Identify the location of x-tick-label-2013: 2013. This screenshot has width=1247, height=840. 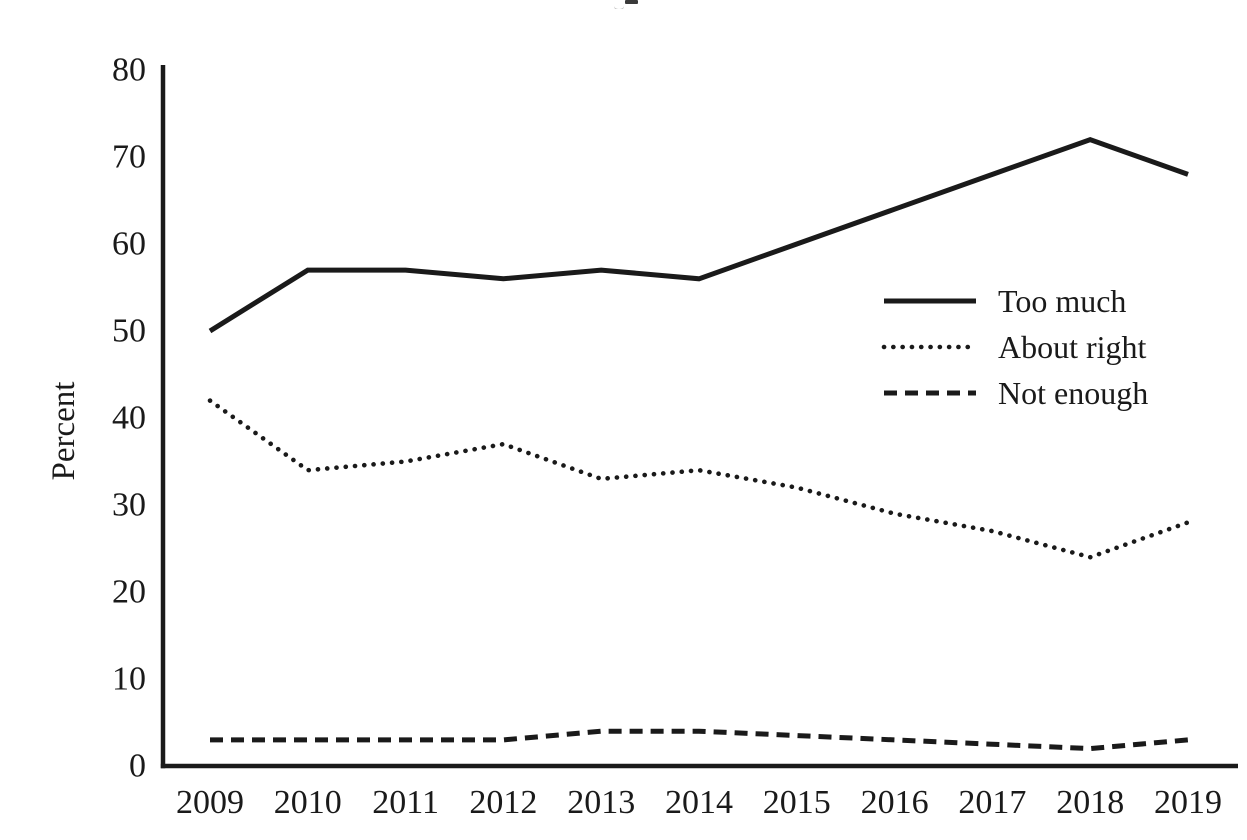
(601, 802).